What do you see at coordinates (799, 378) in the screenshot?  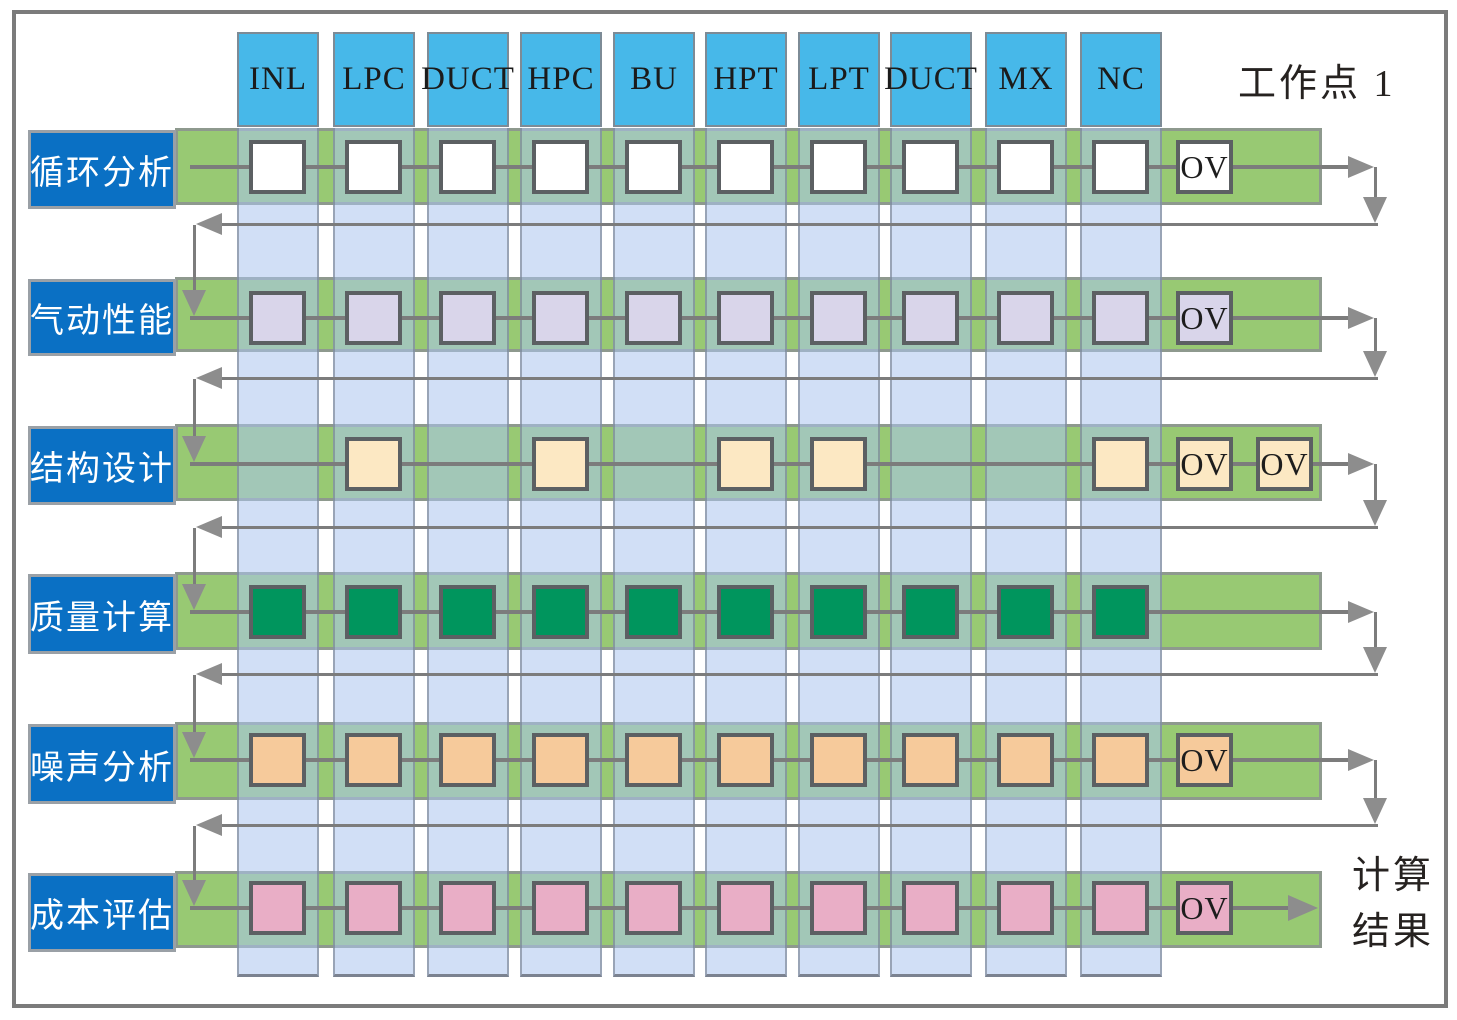 I see `row-1-feedback-hline` at bounding box center [799, 378].